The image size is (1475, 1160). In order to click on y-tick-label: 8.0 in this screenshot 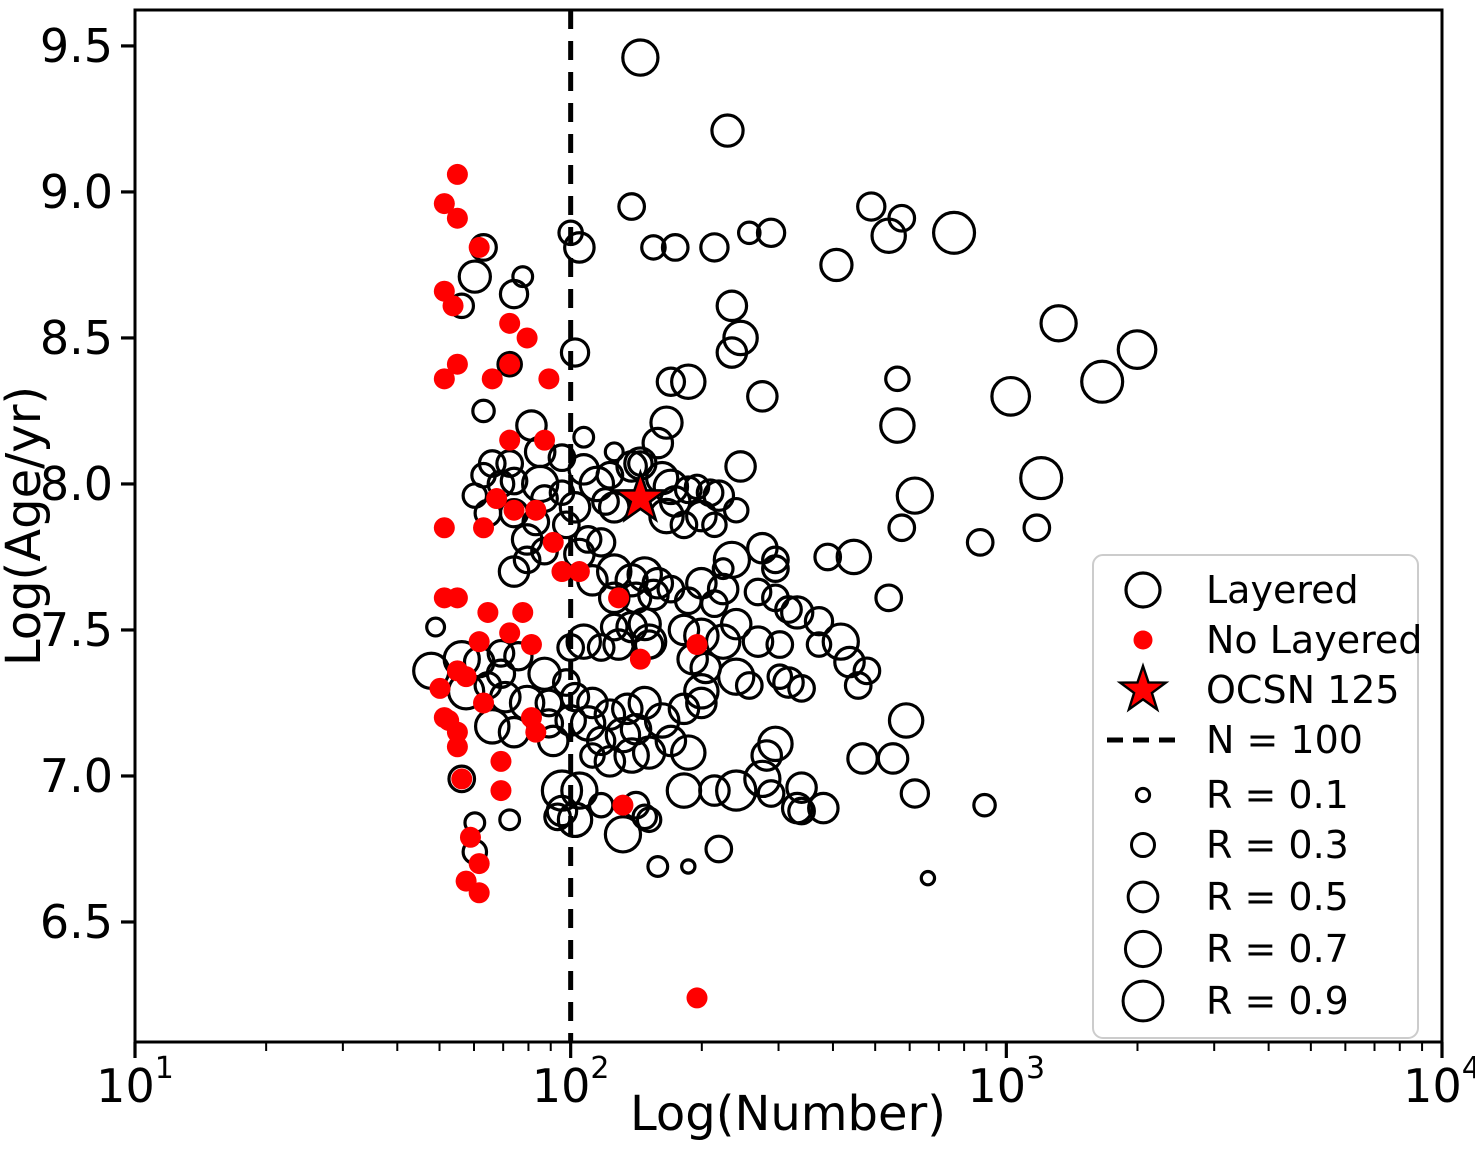, I will do `click(76, 484)`.